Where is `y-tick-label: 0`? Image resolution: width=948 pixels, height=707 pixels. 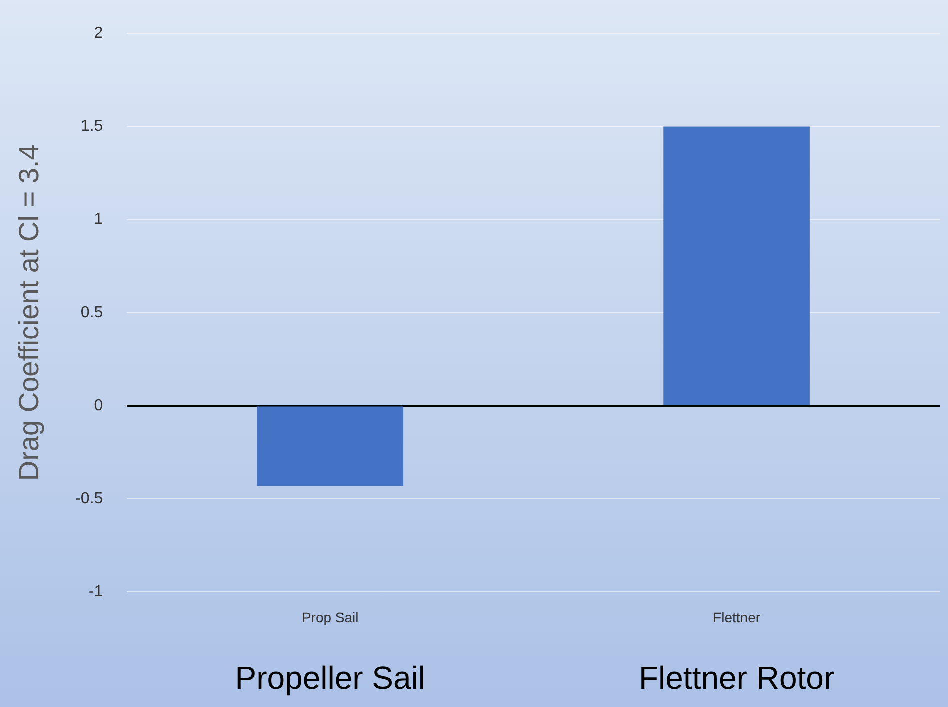
y-tick-label: 0 is located at coordinates (99, 405).